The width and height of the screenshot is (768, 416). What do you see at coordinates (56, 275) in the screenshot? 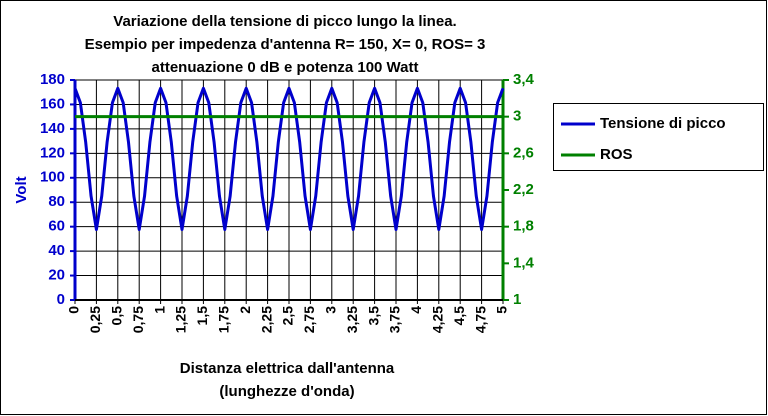
I see `y-tick-label: 20` at bounding box center [56, 275].